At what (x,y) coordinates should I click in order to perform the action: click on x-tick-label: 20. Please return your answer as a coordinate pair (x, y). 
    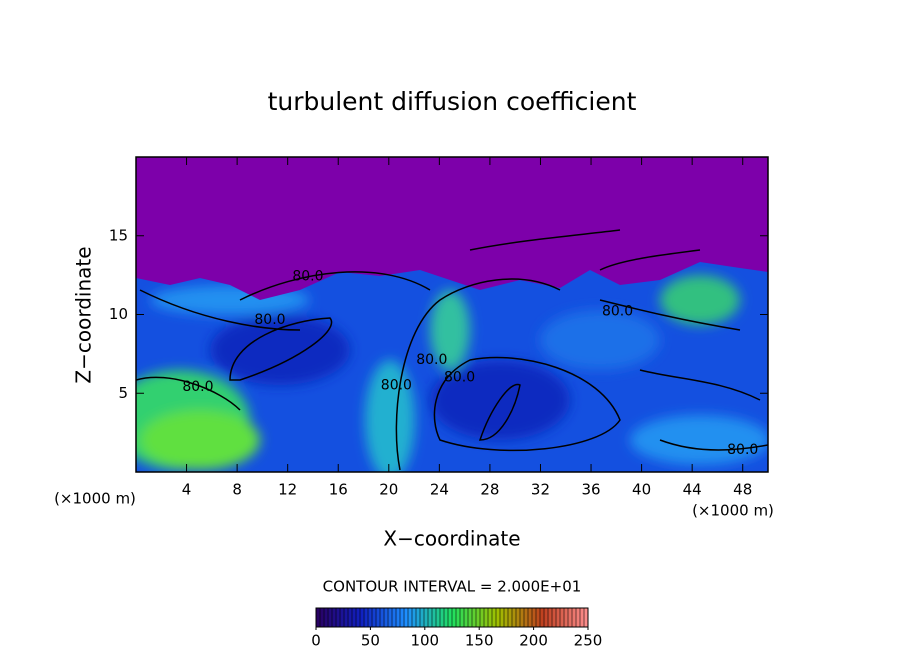
    Looking at the image, I should click on (388, 490).